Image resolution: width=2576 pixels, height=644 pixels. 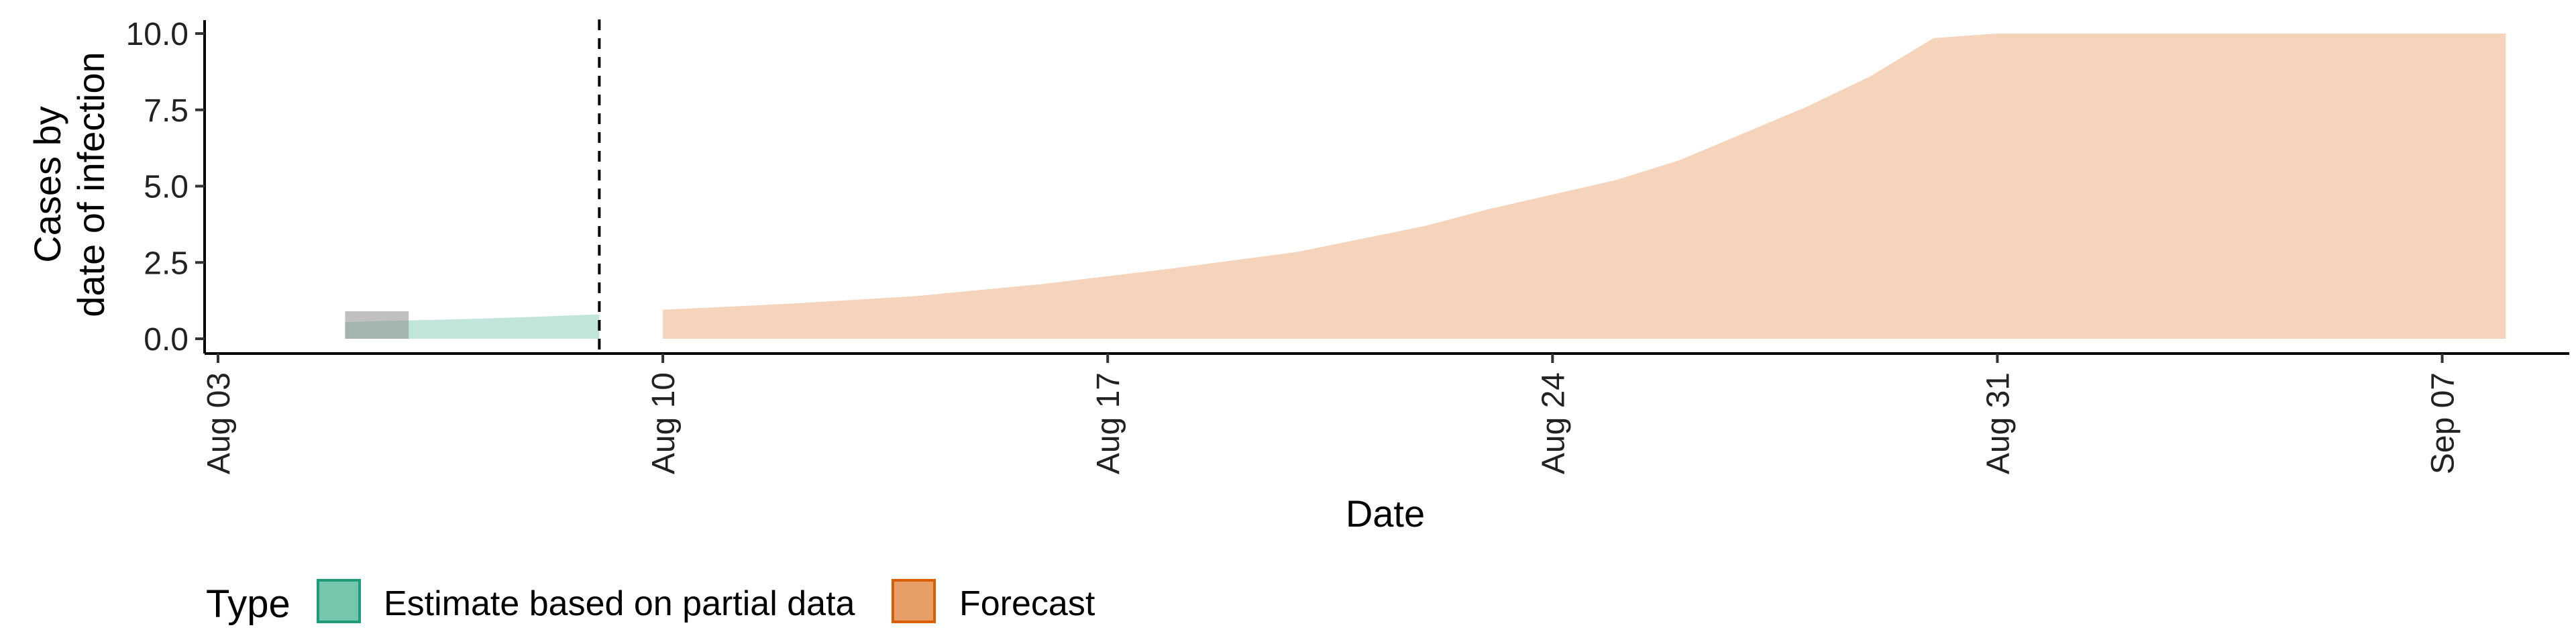 What do you see at coordinates (166, 111) in the screenshot?
I see `y-tick-label: 7.5` at bounding box center [166, 111].